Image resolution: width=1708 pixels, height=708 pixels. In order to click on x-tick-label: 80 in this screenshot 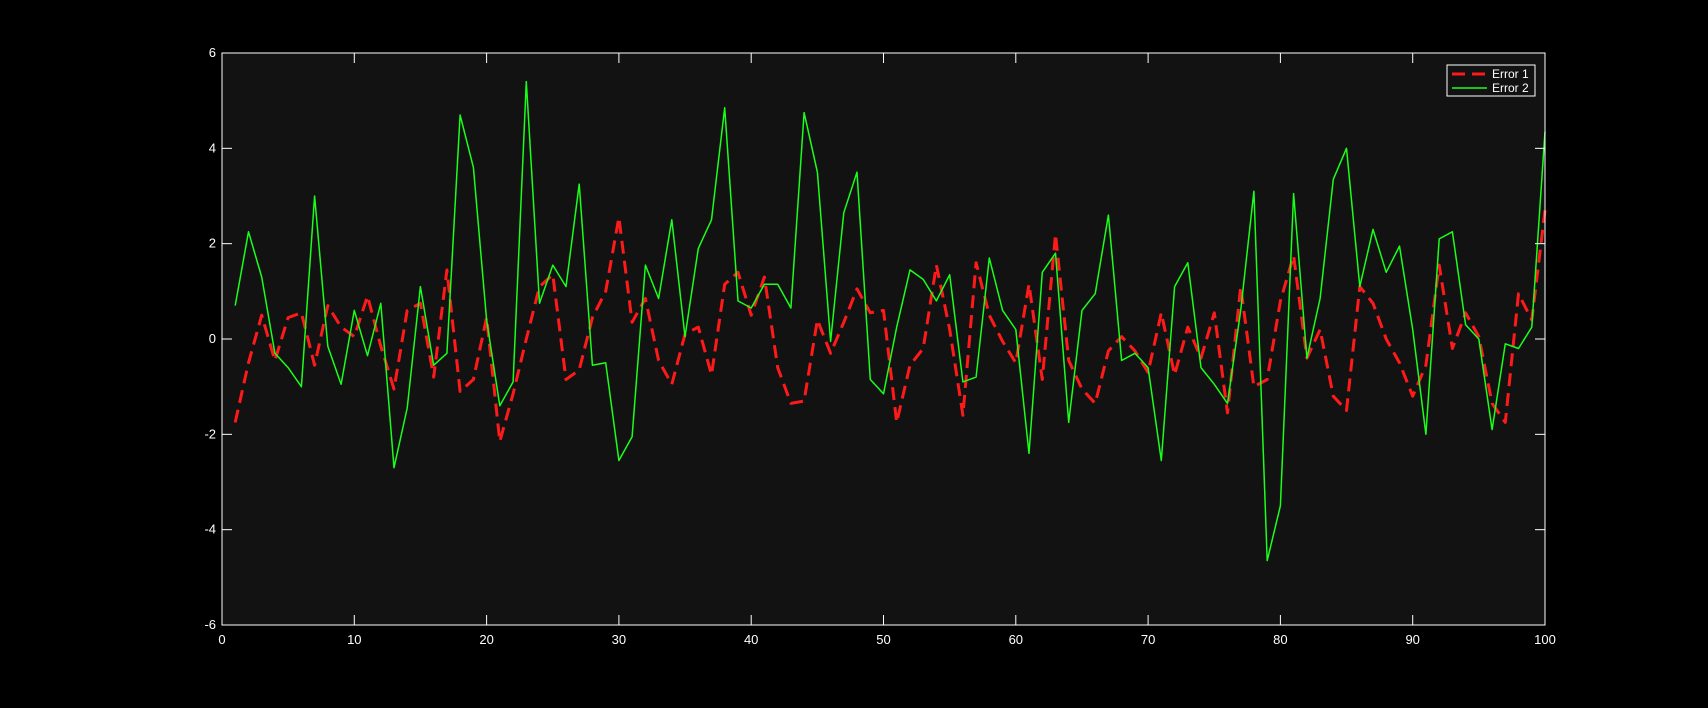, I will do `click(1280, 639)`.